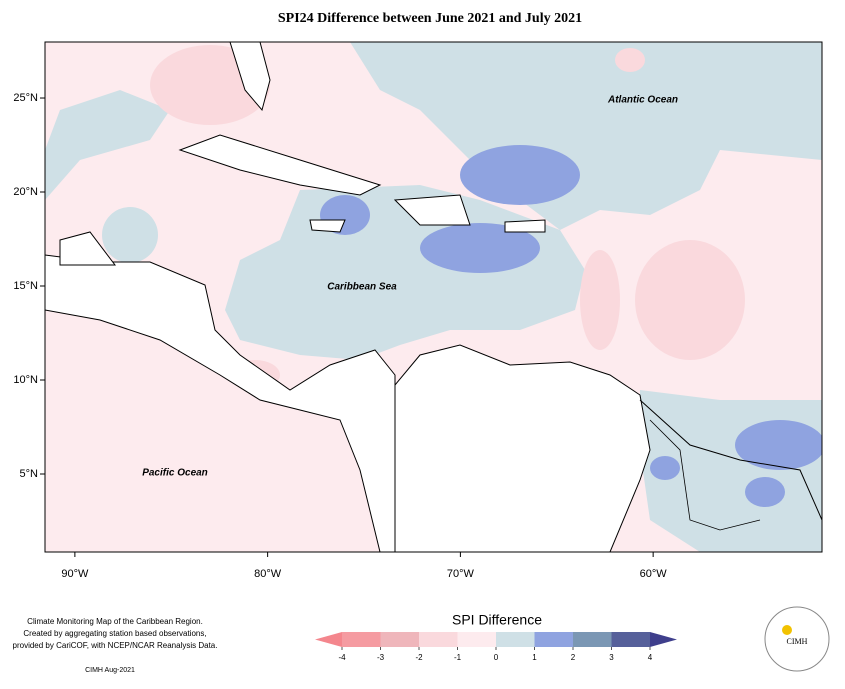 The image size is (845, 689). What do you see at coordinates (328, 639) in the screenshot?
I see `colorbar-under` at bounding box center [328, 639].